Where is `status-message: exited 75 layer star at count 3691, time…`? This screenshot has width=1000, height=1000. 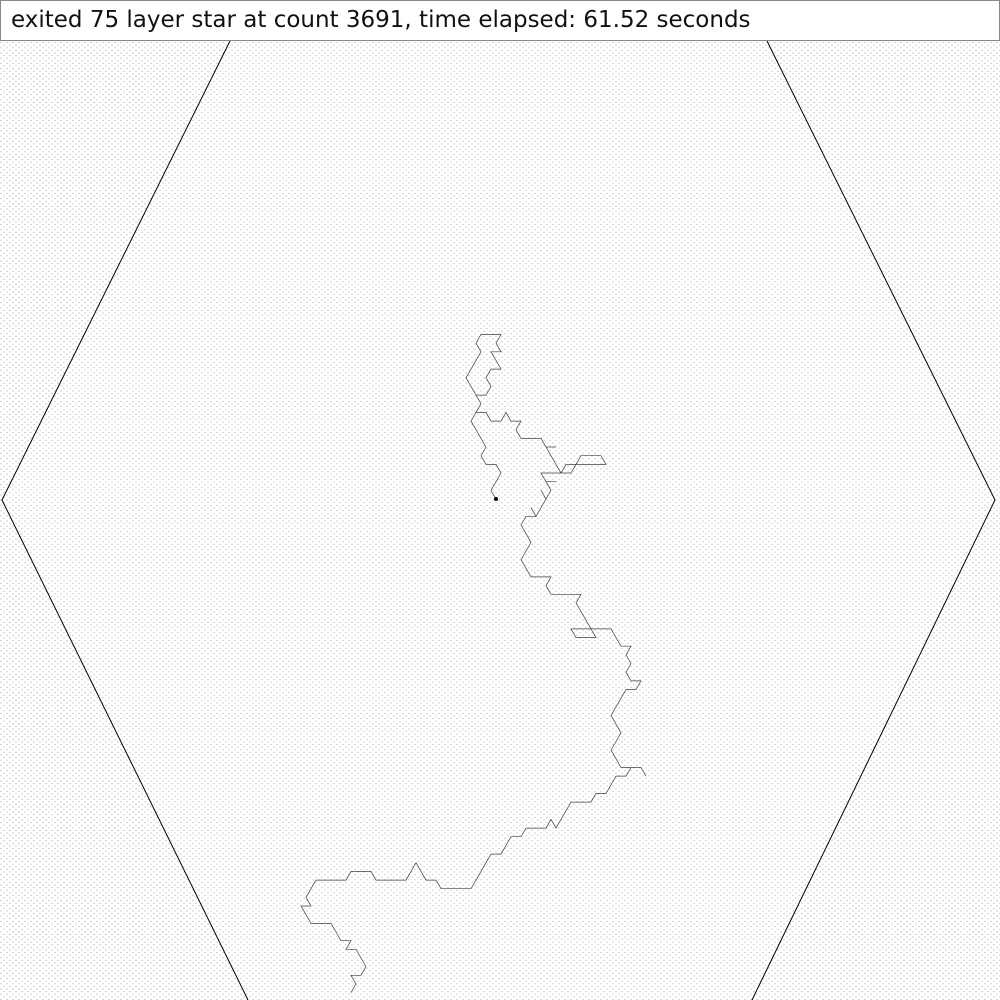
status-message: exited 75 layer star at count 3691, time… is located at coordinates (381, 20).